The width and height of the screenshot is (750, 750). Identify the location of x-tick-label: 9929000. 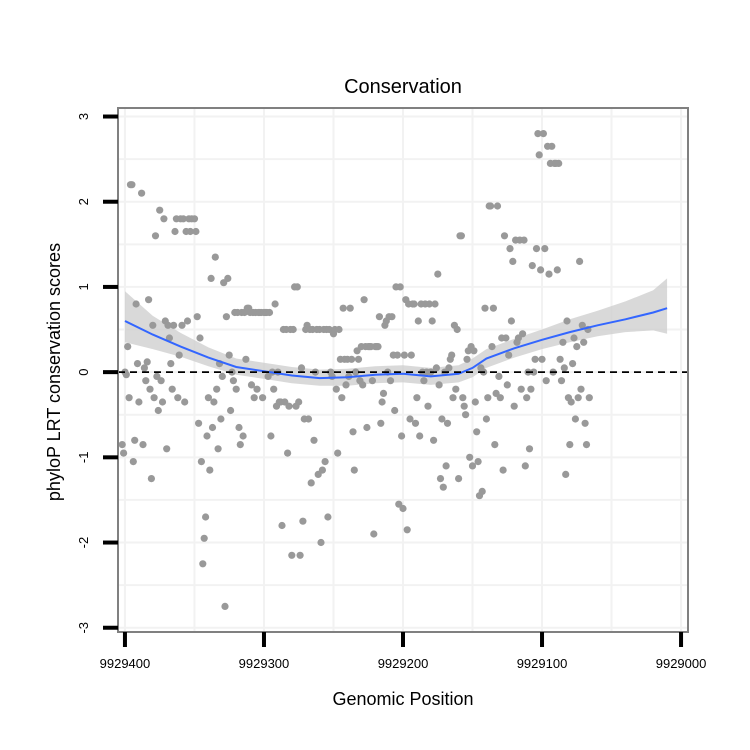
(681, 663).